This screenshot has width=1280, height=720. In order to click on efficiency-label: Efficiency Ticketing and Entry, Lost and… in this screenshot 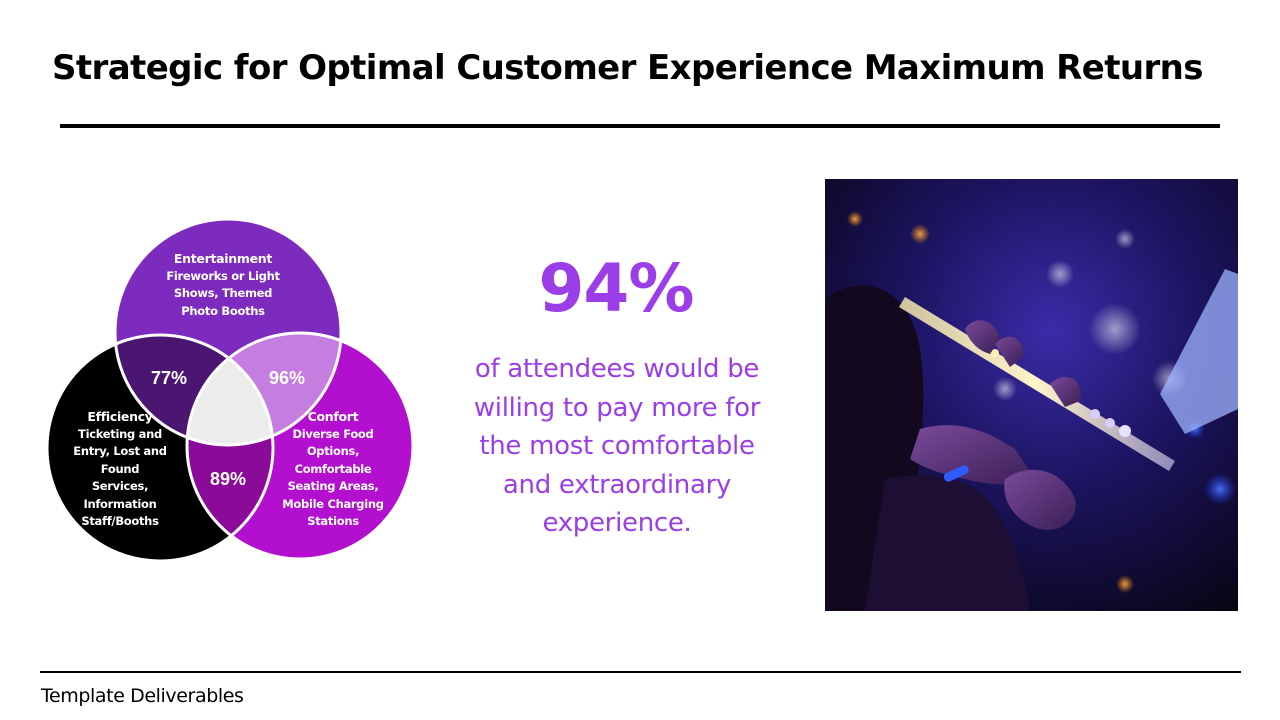, I will do `click(120, 469)`.